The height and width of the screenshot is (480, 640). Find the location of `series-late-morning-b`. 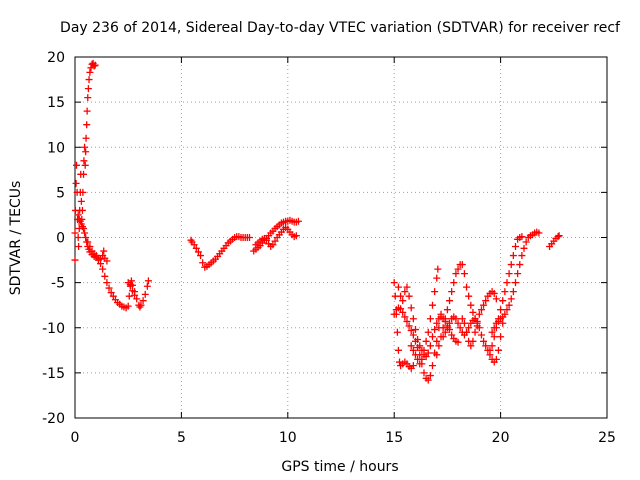

series-late-morning-b is located at coordinates (276, 237).